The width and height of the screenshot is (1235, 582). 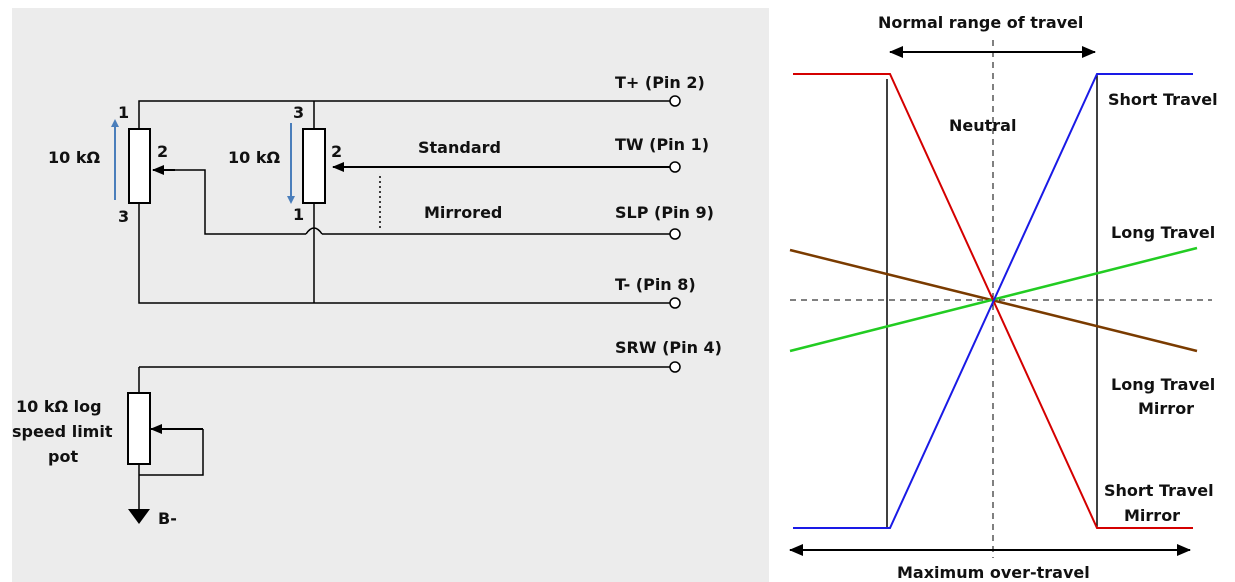 I want to click on srw-terminal, so click(x=675, y=367).